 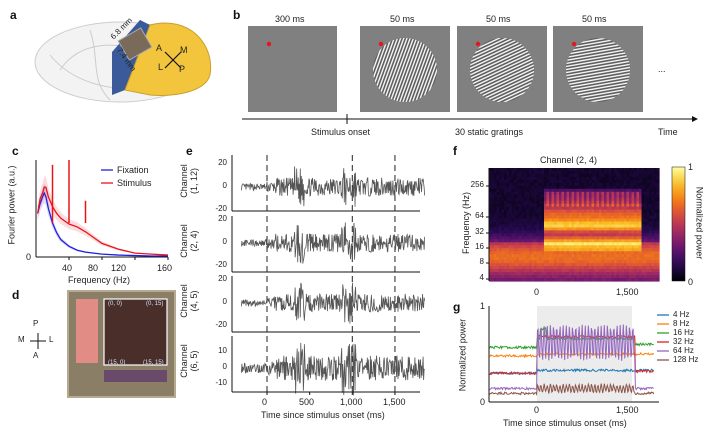 I want to click on duration-label: 300 ms, so click(x=290, y=19).